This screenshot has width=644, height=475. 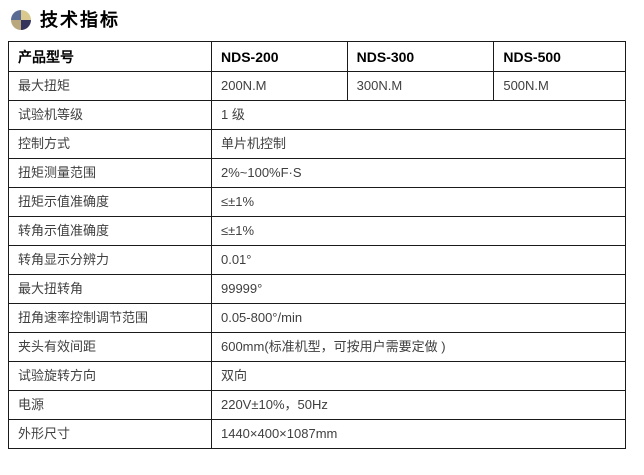 What do you see at coordinates (110, 144) in the screenshot?
I see `row-label: 控制方式` at bounding box center [110, 144].